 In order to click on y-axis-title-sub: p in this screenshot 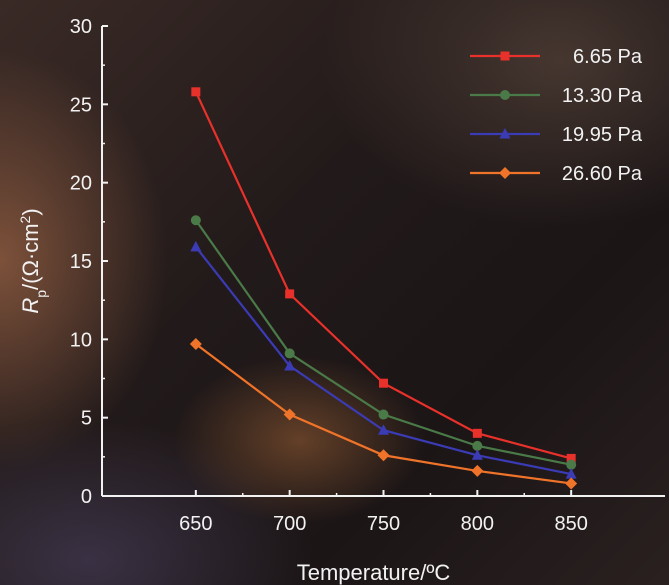, I will do `click(41, 294)`.